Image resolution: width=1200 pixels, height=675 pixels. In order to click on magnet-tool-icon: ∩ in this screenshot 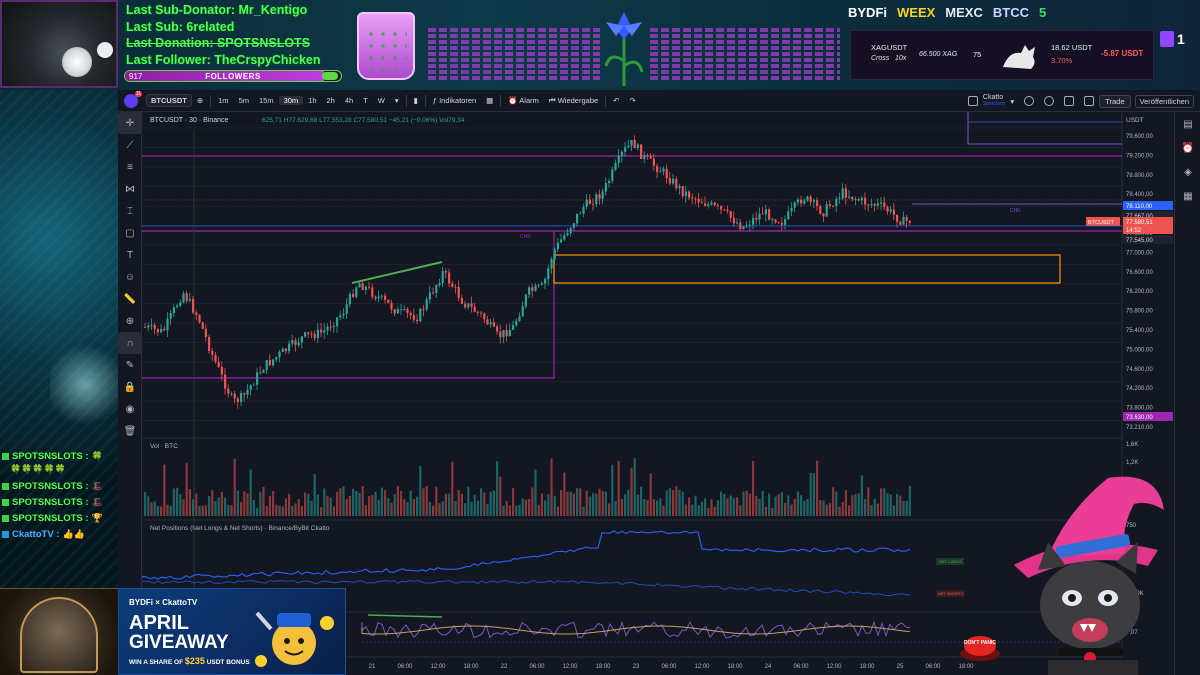, I will do `click(130, 343)`.